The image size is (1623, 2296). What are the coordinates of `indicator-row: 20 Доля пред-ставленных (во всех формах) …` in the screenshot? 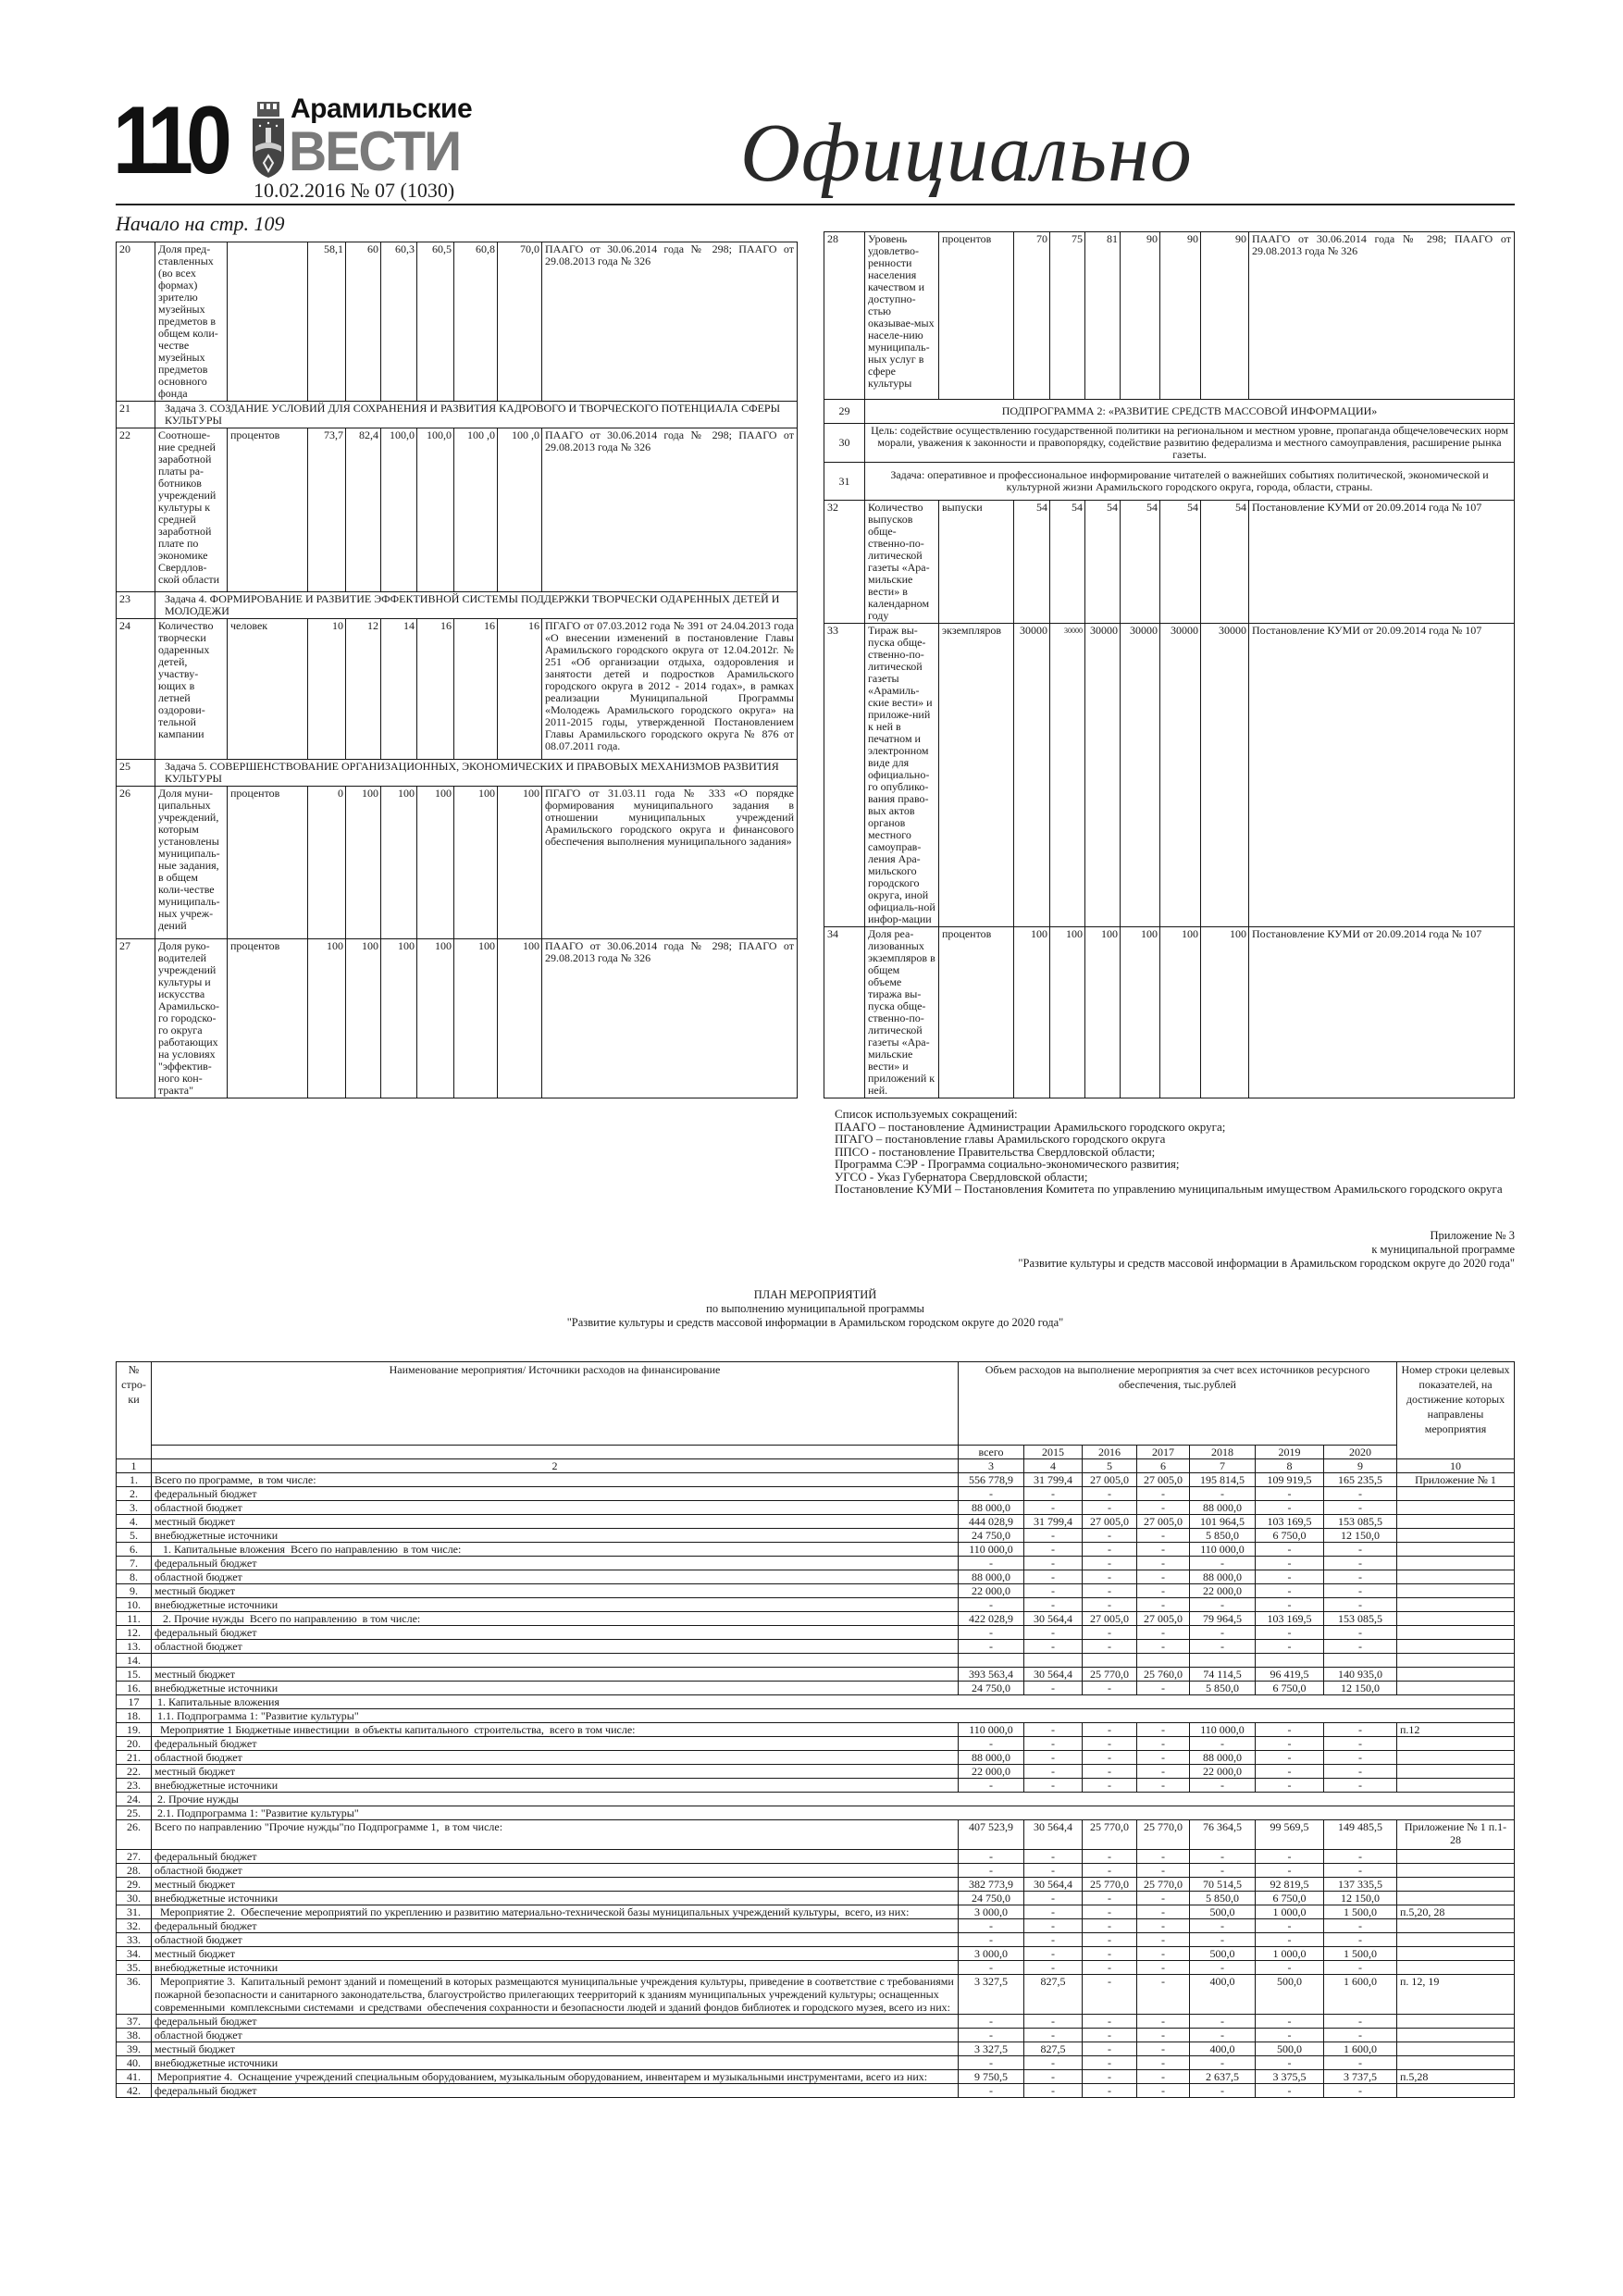 It's located at (457, 322).